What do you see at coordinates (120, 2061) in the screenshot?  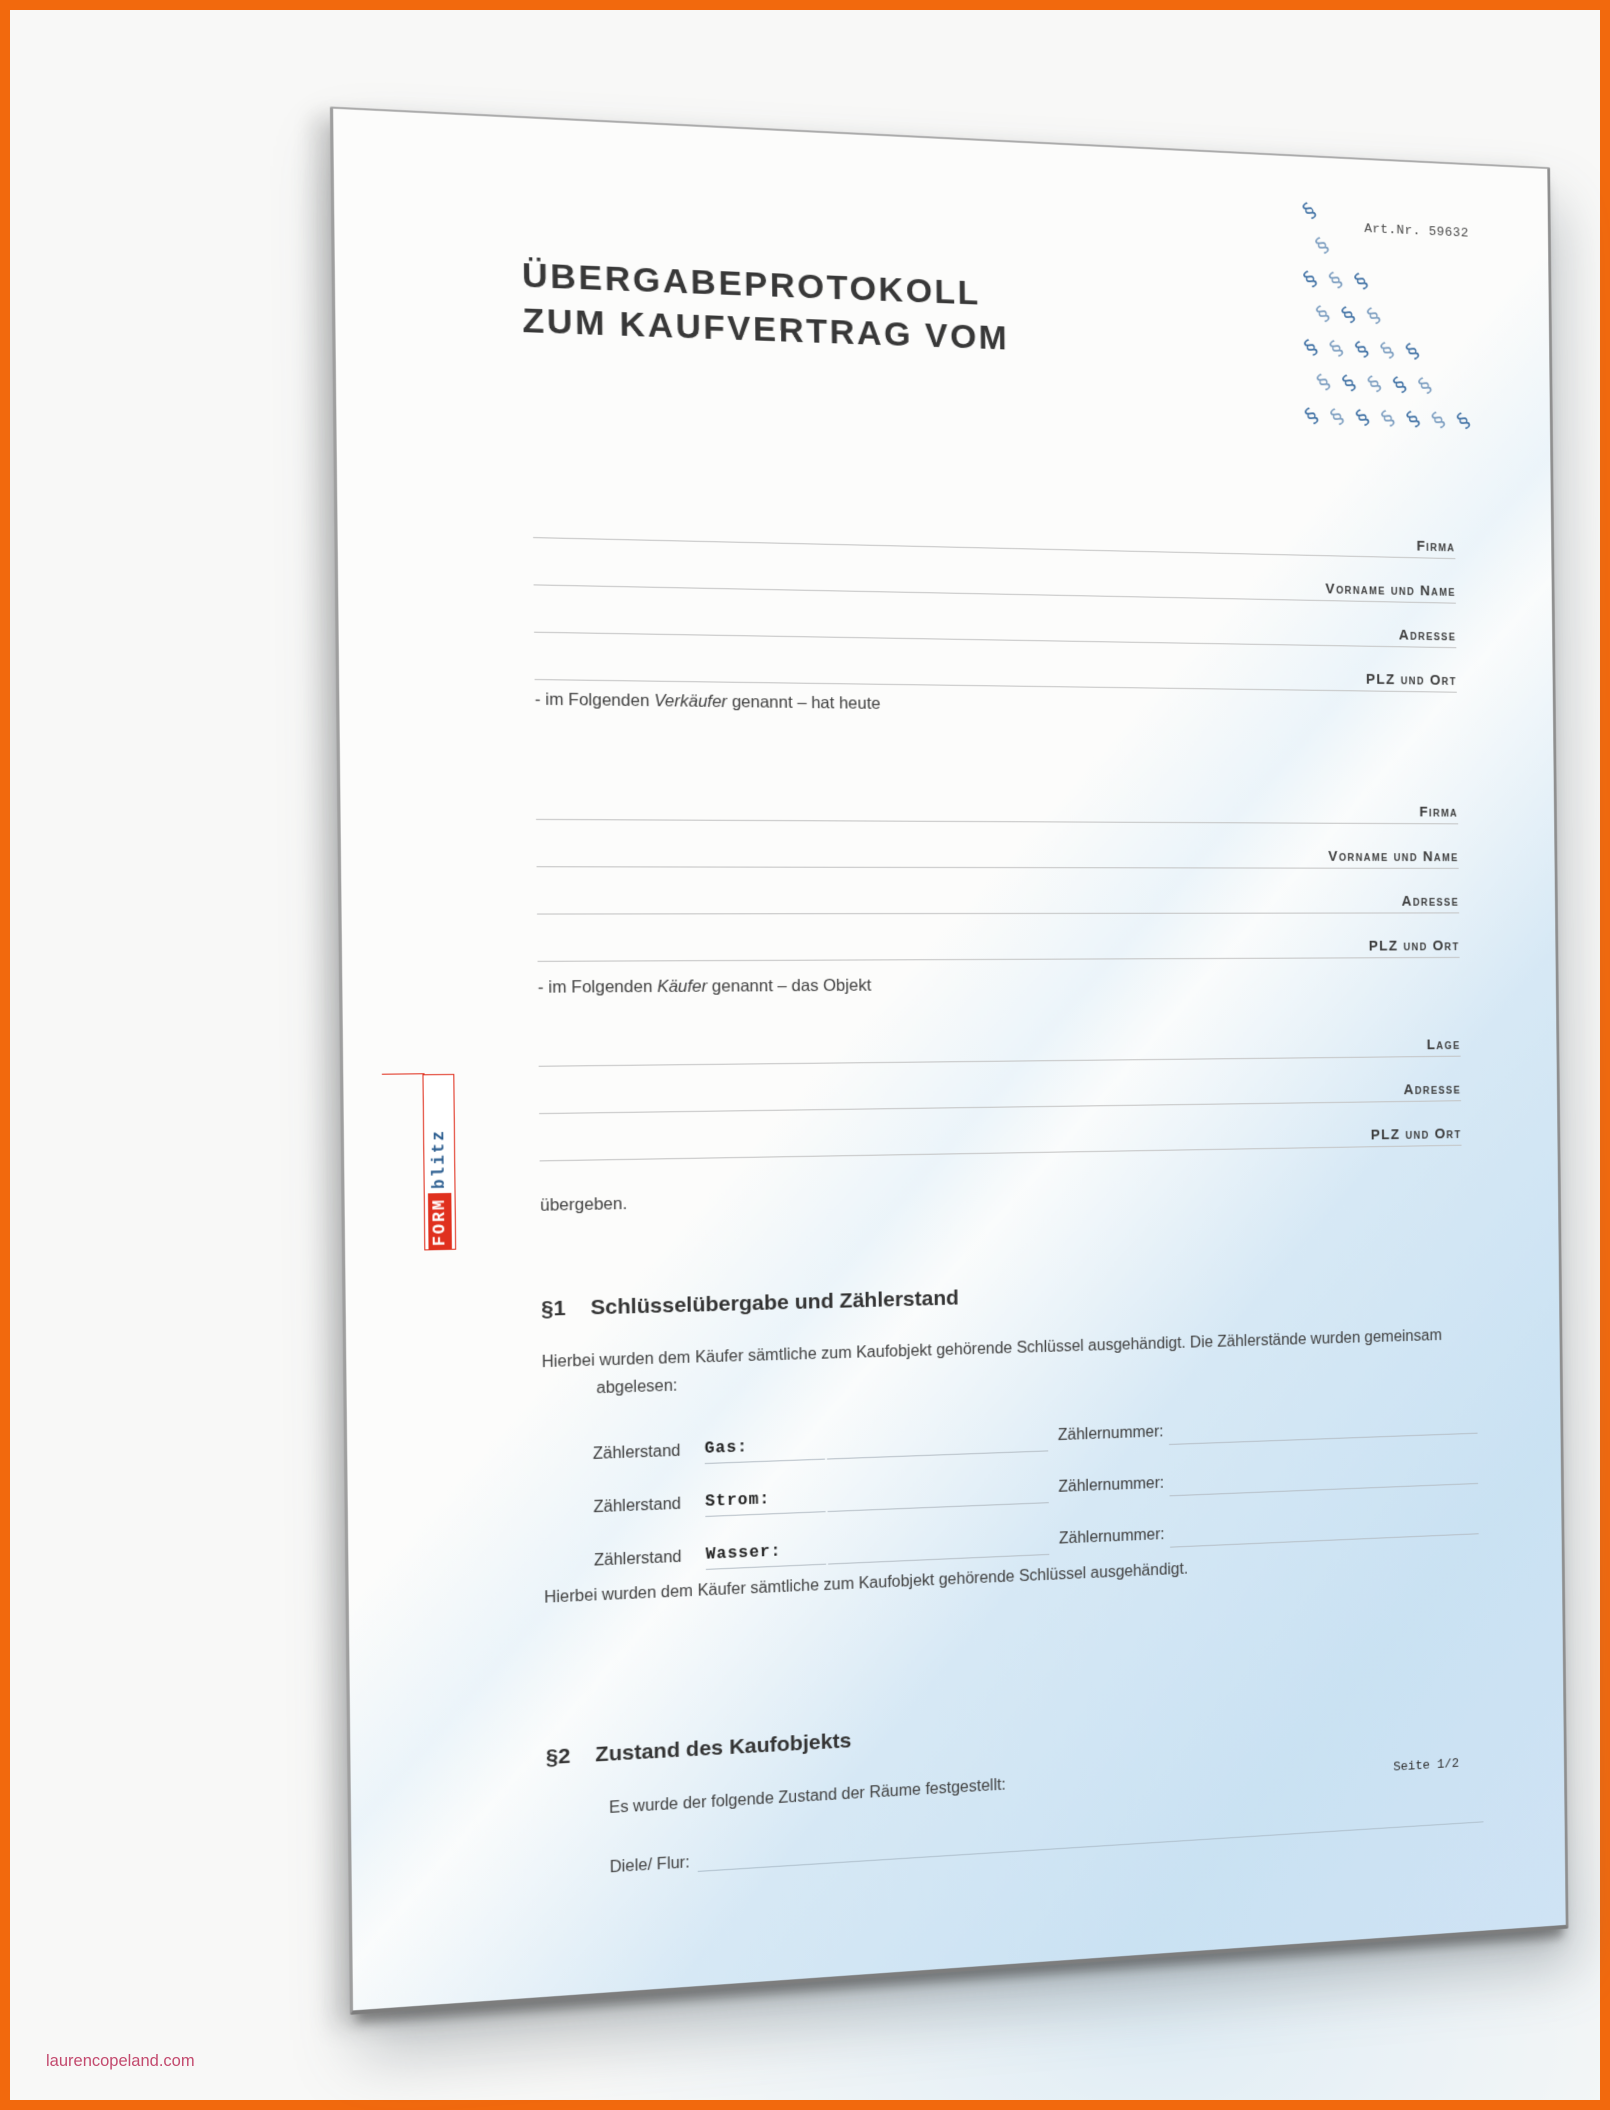 I see `watermark-link: laurencopeland.com` at bounding box center [120, 2061].